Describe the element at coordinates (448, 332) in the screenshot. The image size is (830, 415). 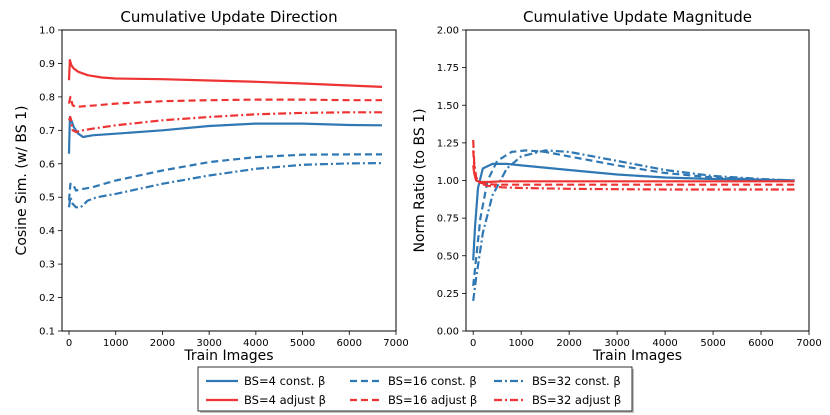
I see `y-tick-label: 0.00` at that location.